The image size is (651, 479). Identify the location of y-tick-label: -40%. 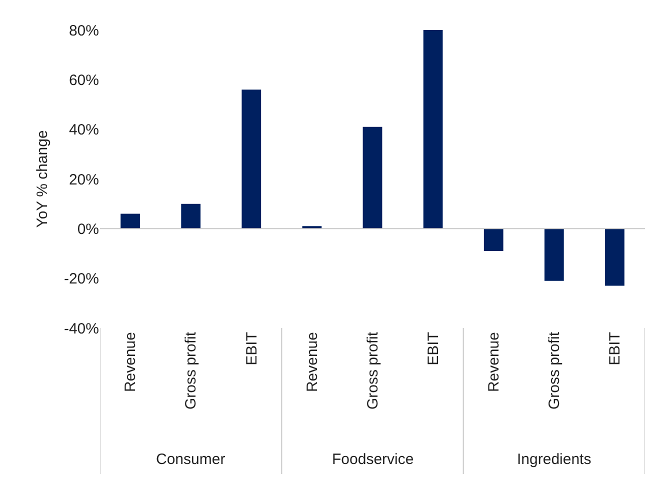
(81, 329).